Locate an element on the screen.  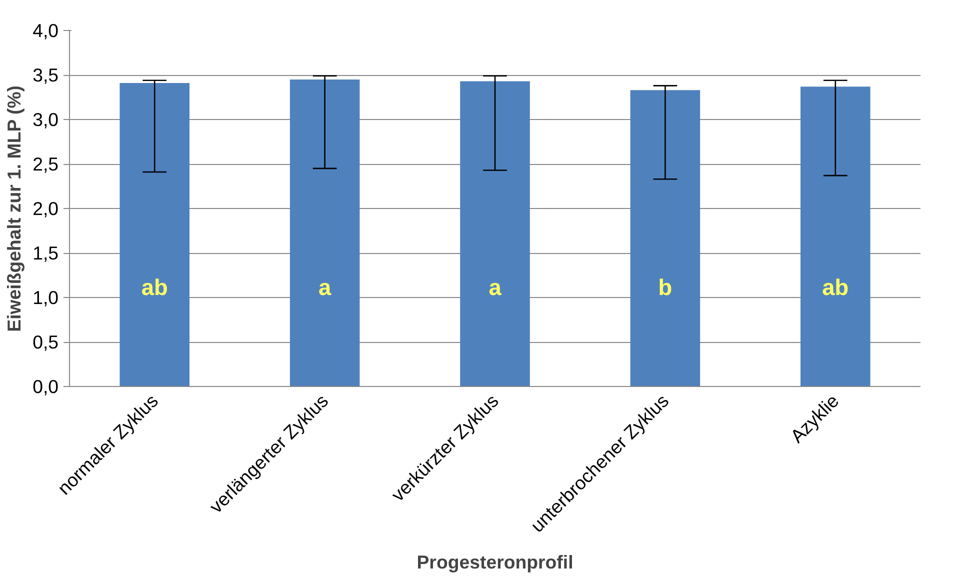
y-tick-label: 1,5 is located at coordinates (45, 253).